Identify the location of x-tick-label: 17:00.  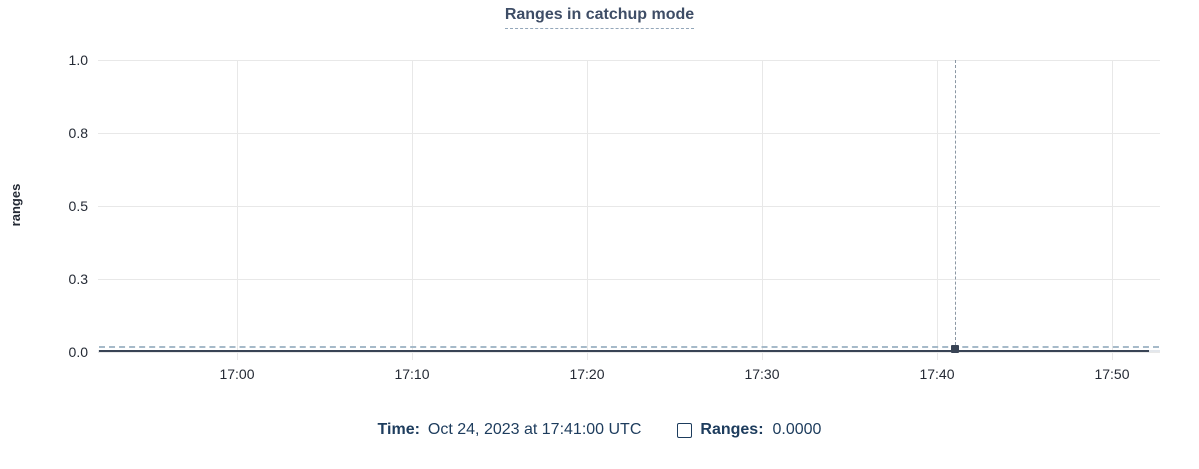
(237, 374).